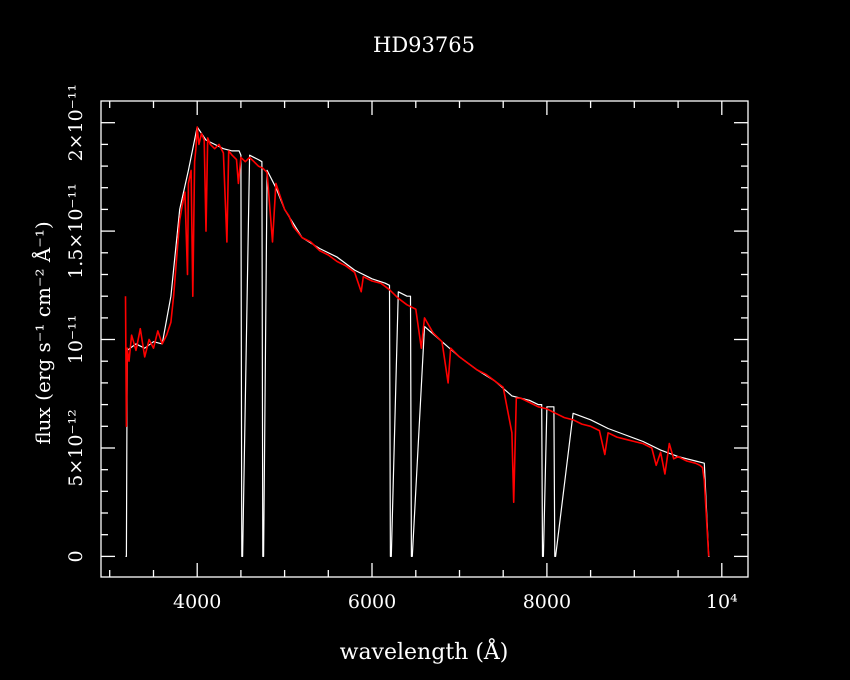 The width and height of the screenshot is (850, 680). What do you see at coordinates (76, 556) in the screenshot?
I see `y-tick-label: 0` at bounding box center [76, 556].